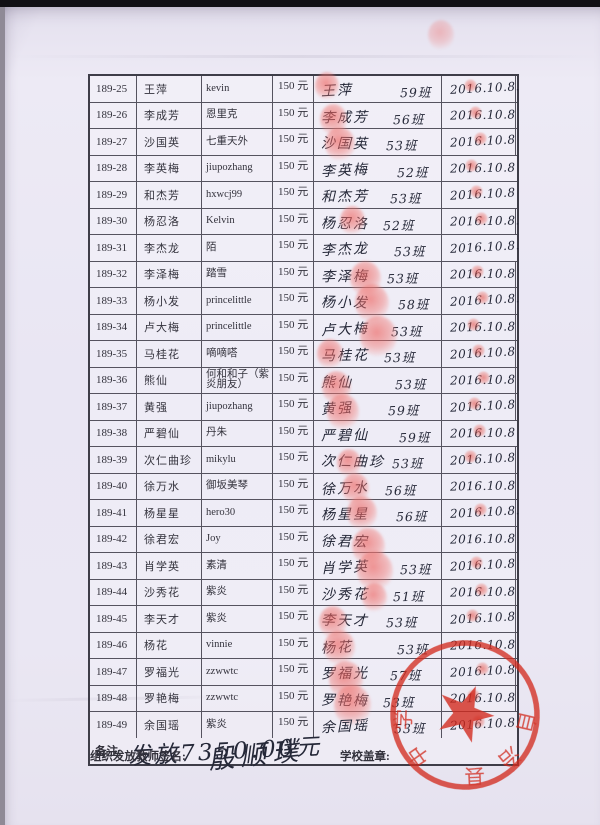  Describe the element at coordinates (113, 619) in the screenshot. I see `member-id-cell: 189-45` at that location.